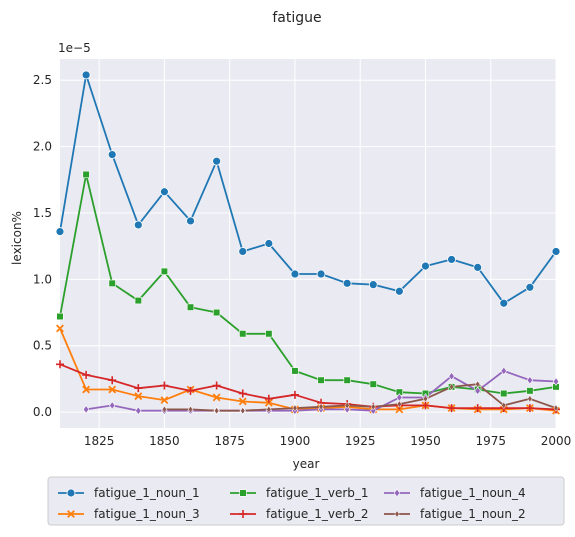 Image resolution: width=575 pixels, height=537 pixels. I want to click on y-tick-label: 0.0, so click(42, 412).